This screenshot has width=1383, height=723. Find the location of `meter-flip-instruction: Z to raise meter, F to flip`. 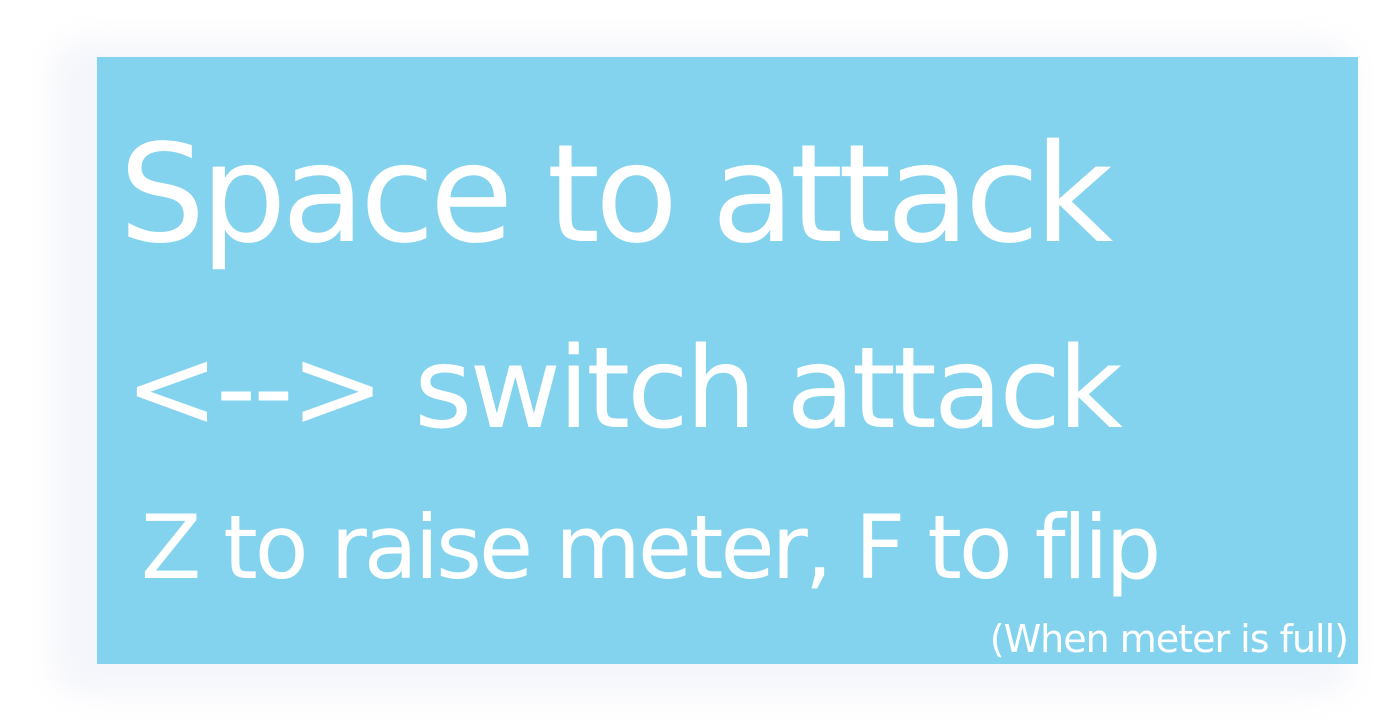

meter-flip-instruction: Z to raise meter, F to flip is located at coordinates (651, 547).